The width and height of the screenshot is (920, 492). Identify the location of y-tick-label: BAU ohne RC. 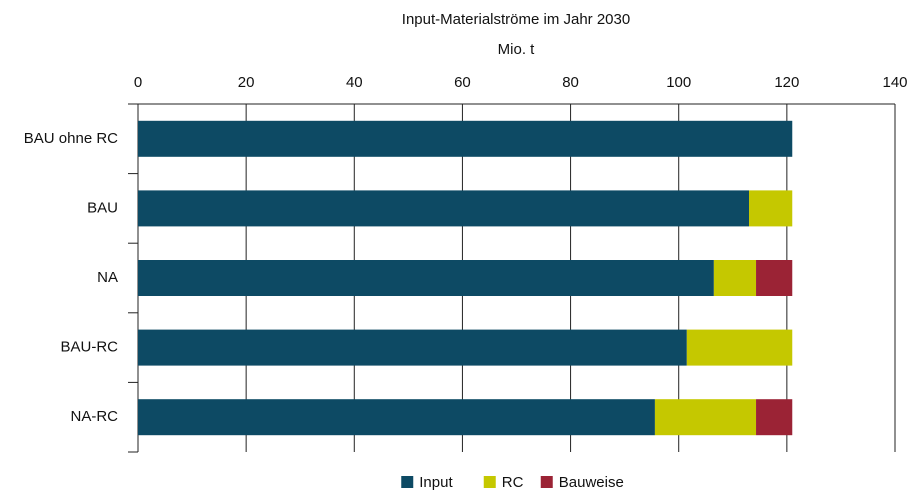
(71, 138).